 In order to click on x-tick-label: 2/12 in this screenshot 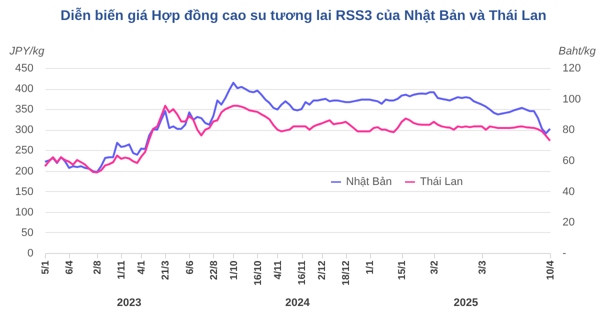, I will do `click(322, 270)`.